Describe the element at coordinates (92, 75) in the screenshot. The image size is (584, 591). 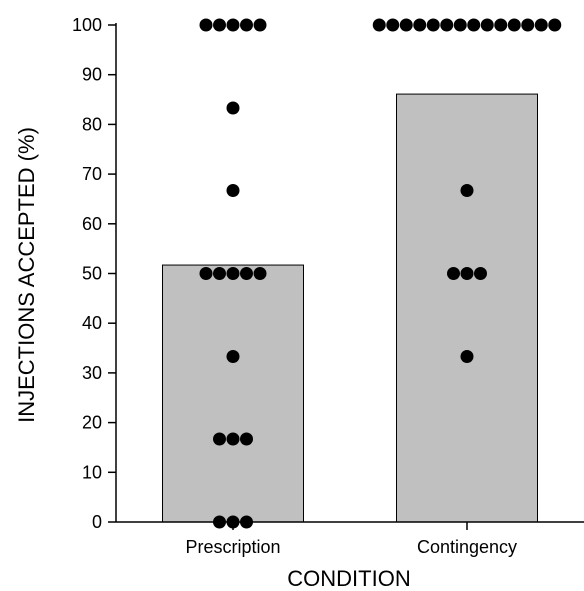
I see `y-tick-label: 90` at that location.